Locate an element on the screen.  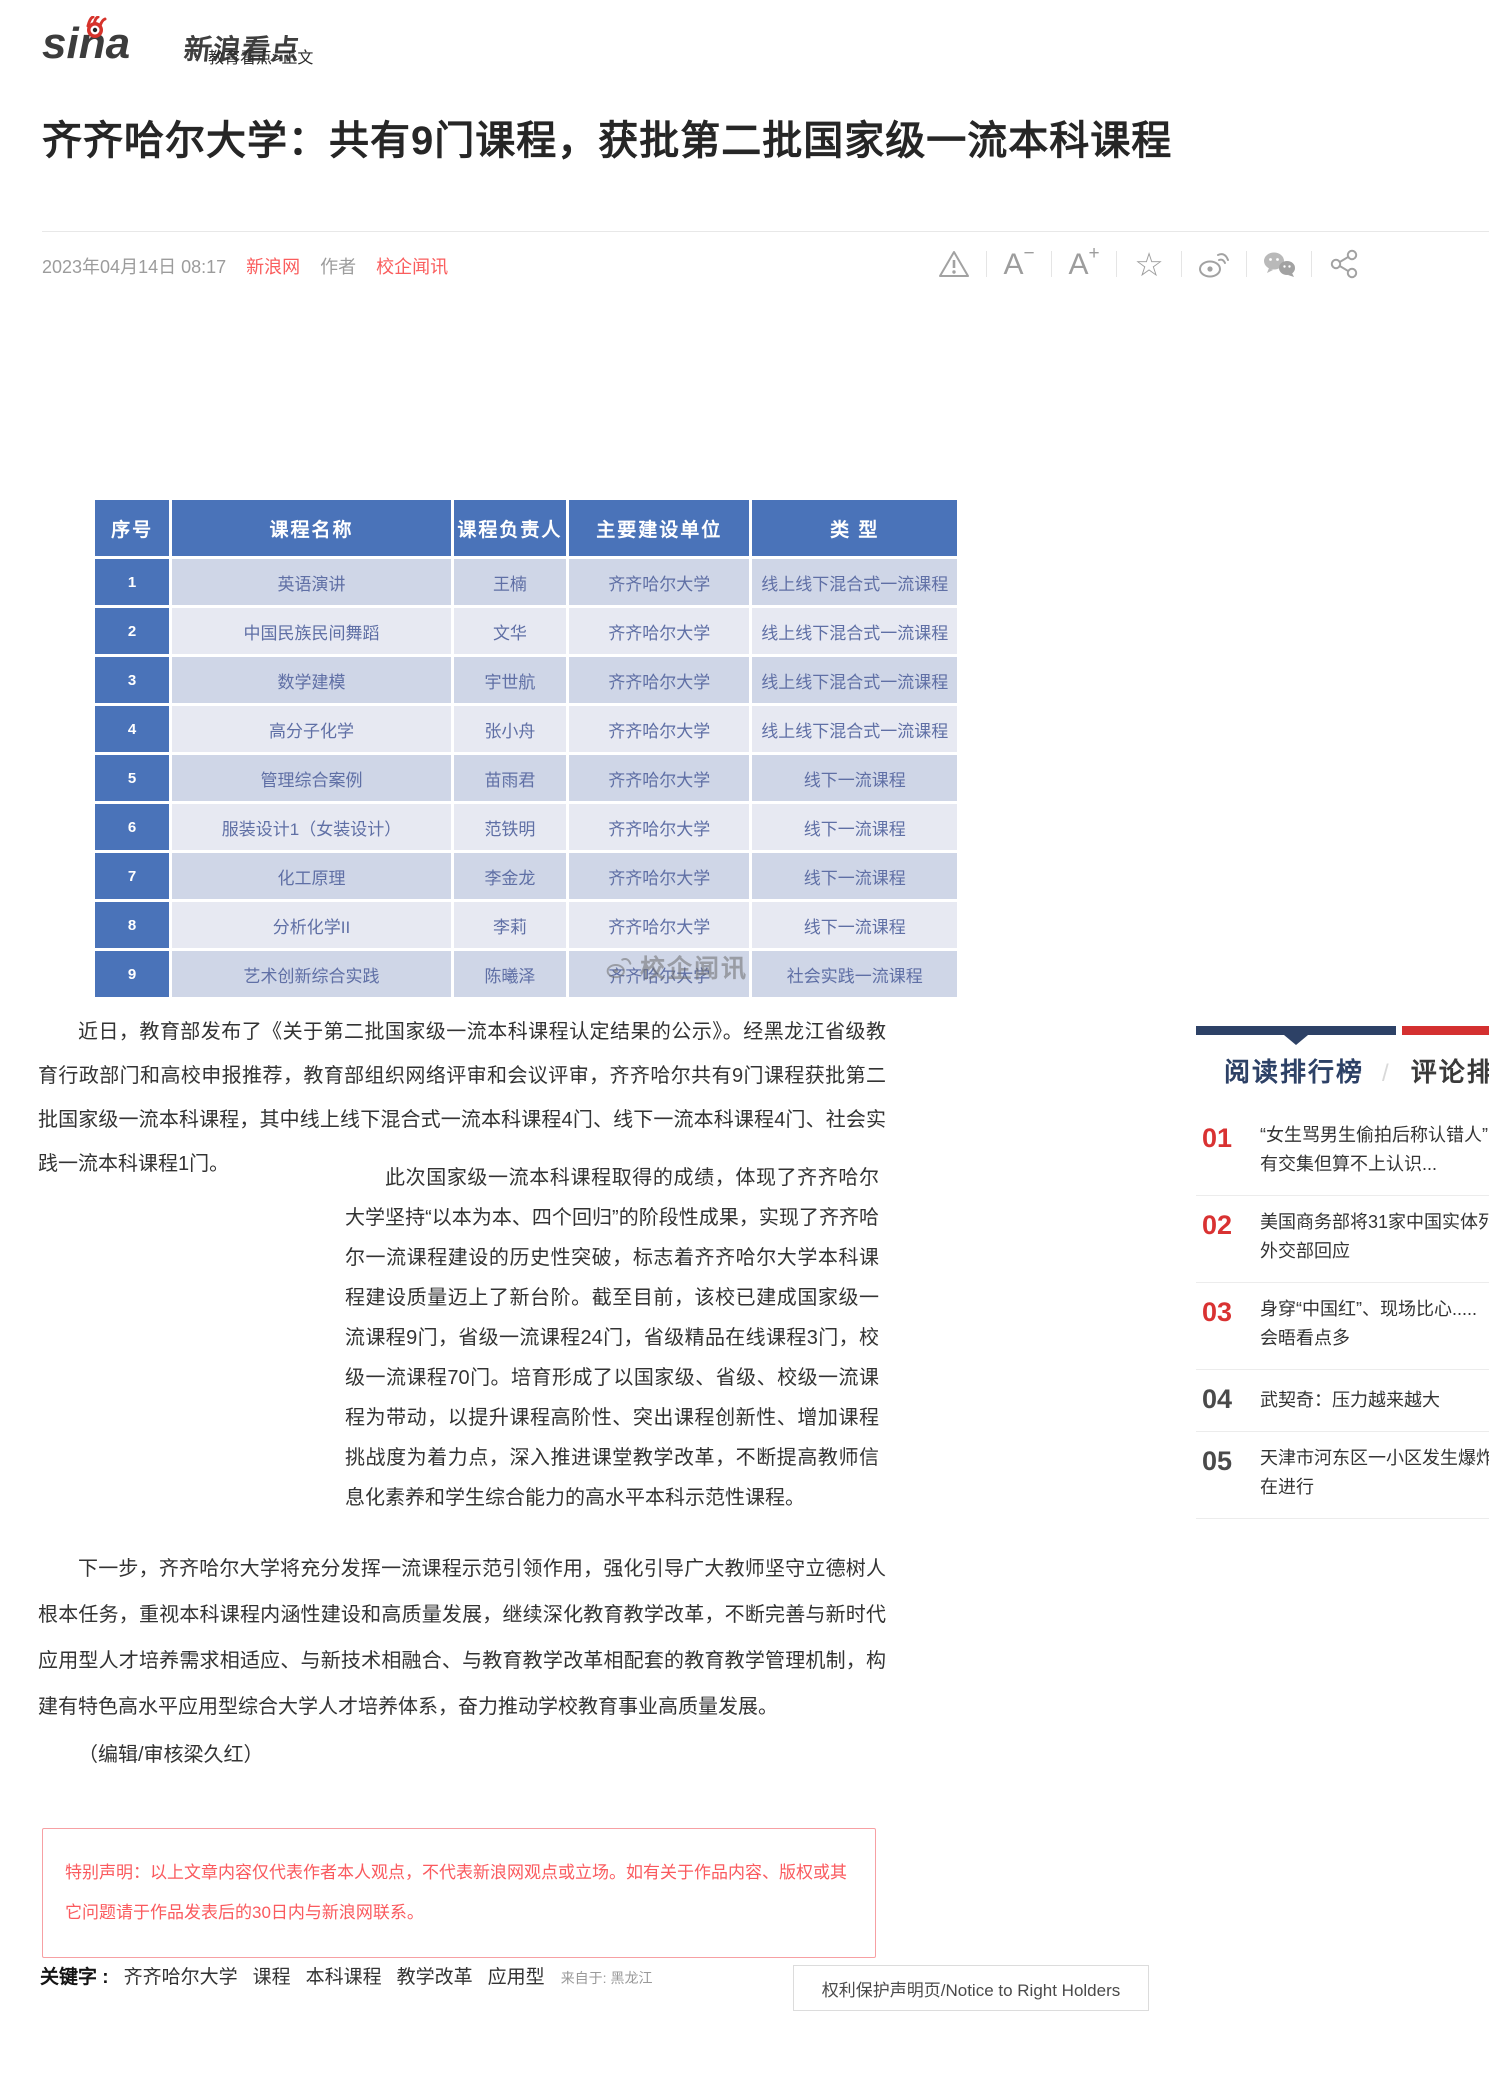
keyword-tag: 本科课程 is located at coordinates (343, 1977).